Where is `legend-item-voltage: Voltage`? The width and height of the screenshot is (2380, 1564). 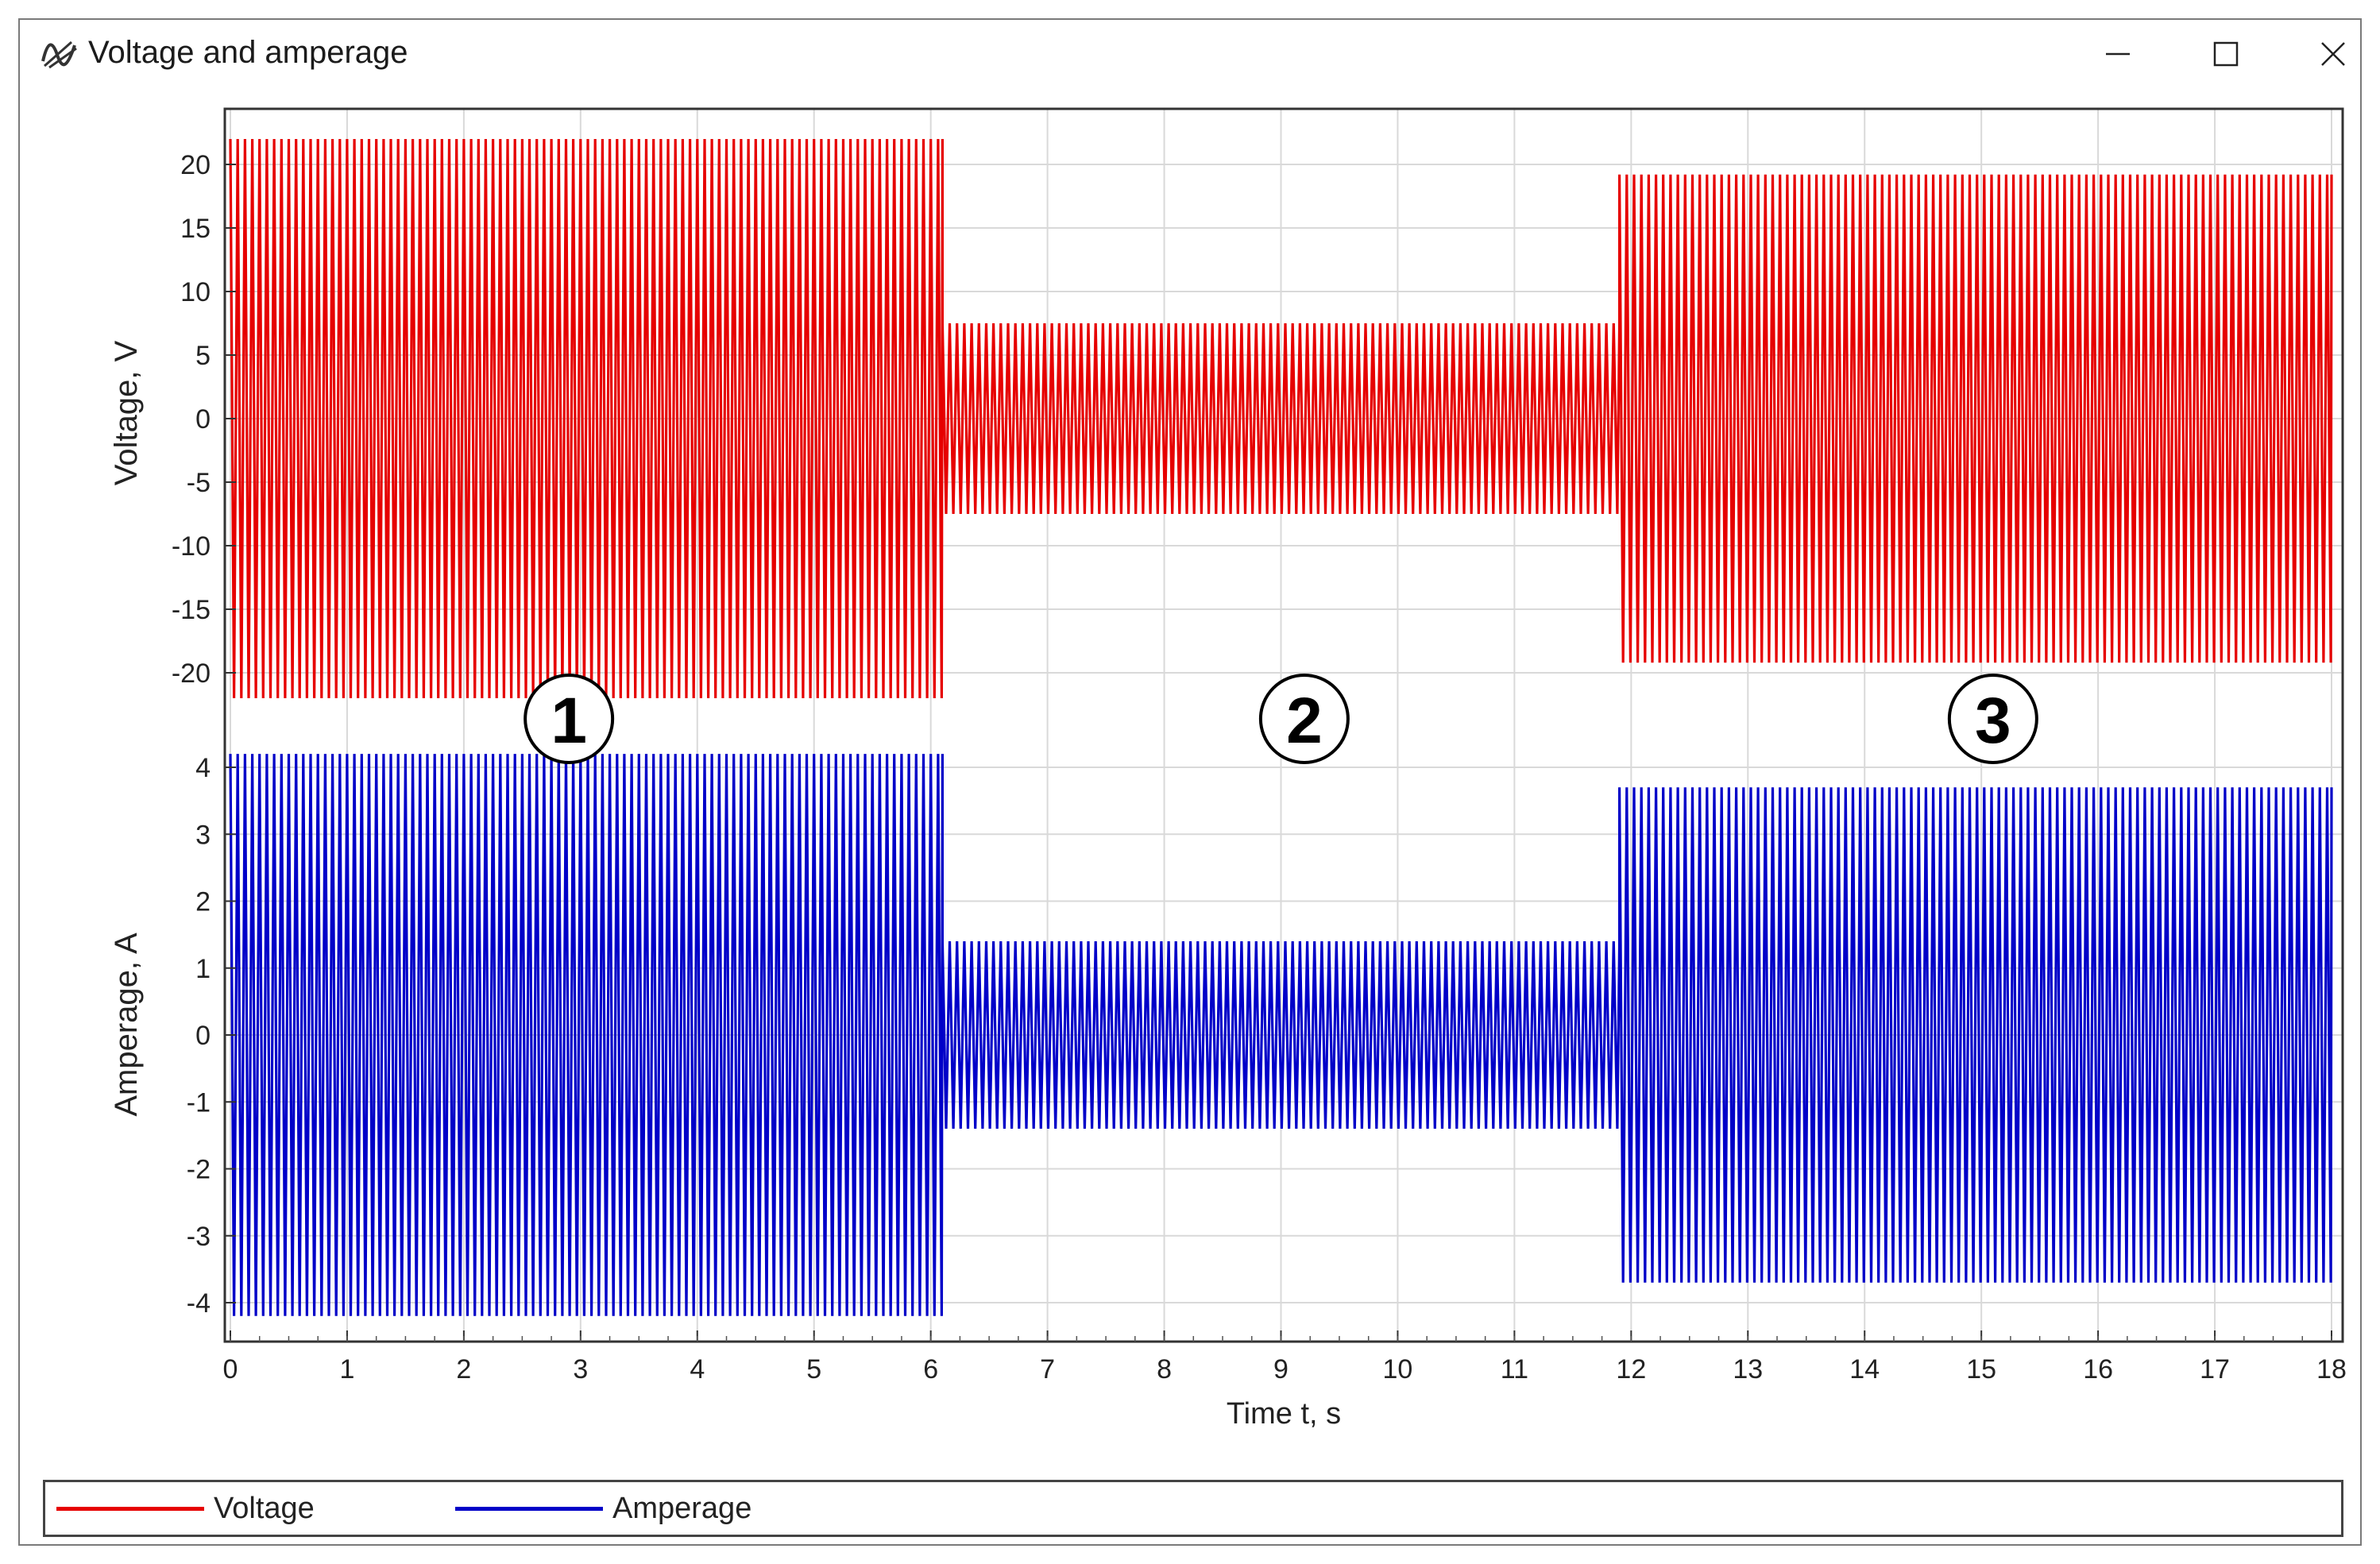 legend-item-voltage: Voltage is located at coordinates (185, 1508).